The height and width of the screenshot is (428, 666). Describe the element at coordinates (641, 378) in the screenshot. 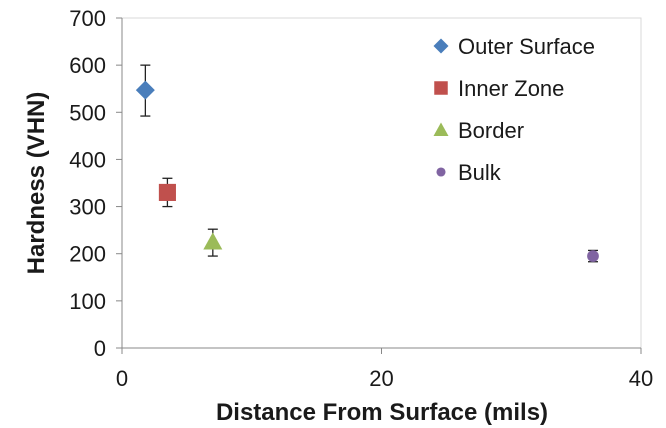

I see `x-tick-label: 40` at that location.